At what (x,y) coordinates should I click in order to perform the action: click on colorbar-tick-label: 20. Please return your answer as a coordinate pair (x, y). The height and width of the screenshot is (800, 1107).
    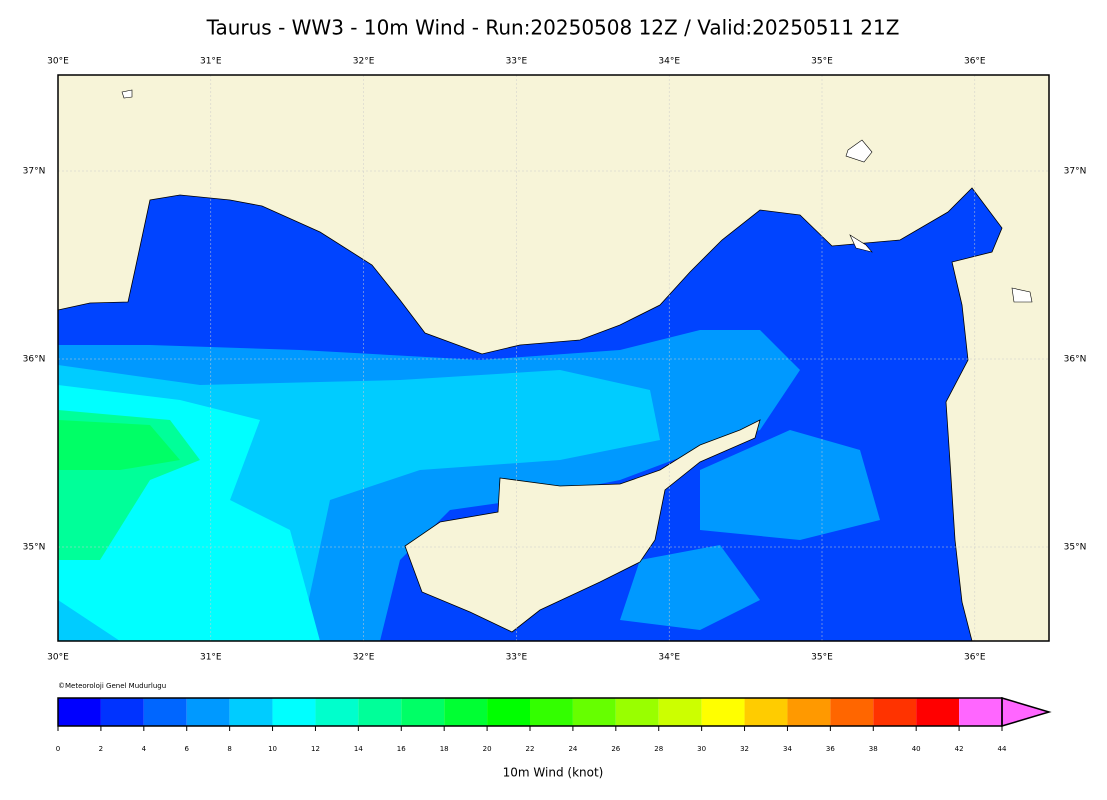
    Looking at the image, I should click on (487, 749).